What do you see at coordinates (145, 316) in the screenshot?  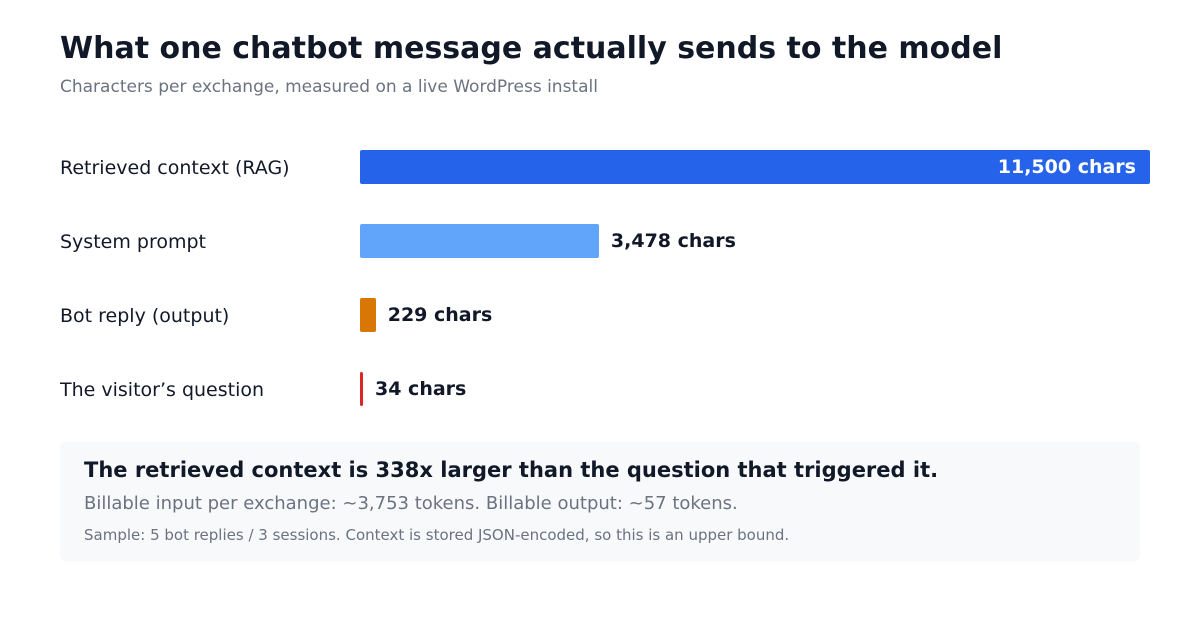 I see `category-label: Bot reply (output)` at bounding box center [145, 316].